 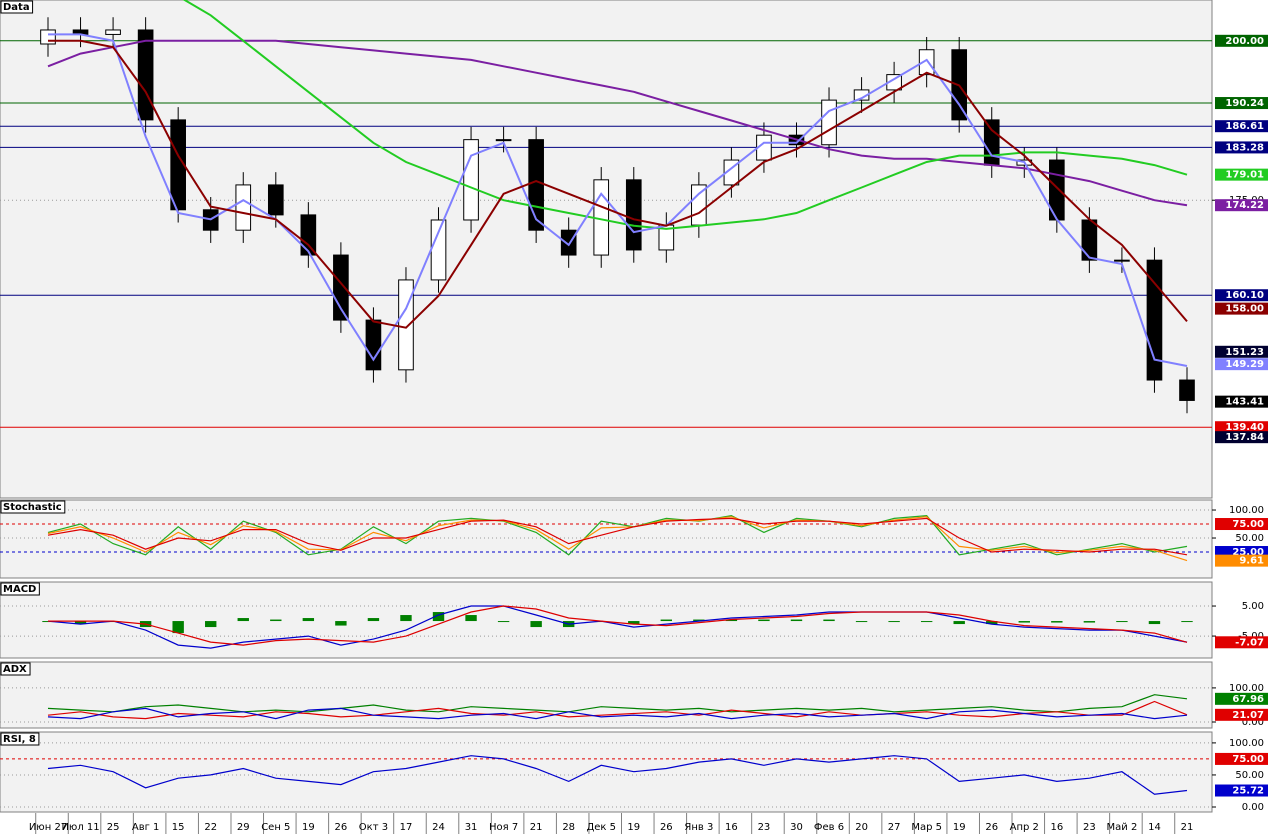 I want to click on y-tick-label: 100.00, so click(x=1246, y=510).